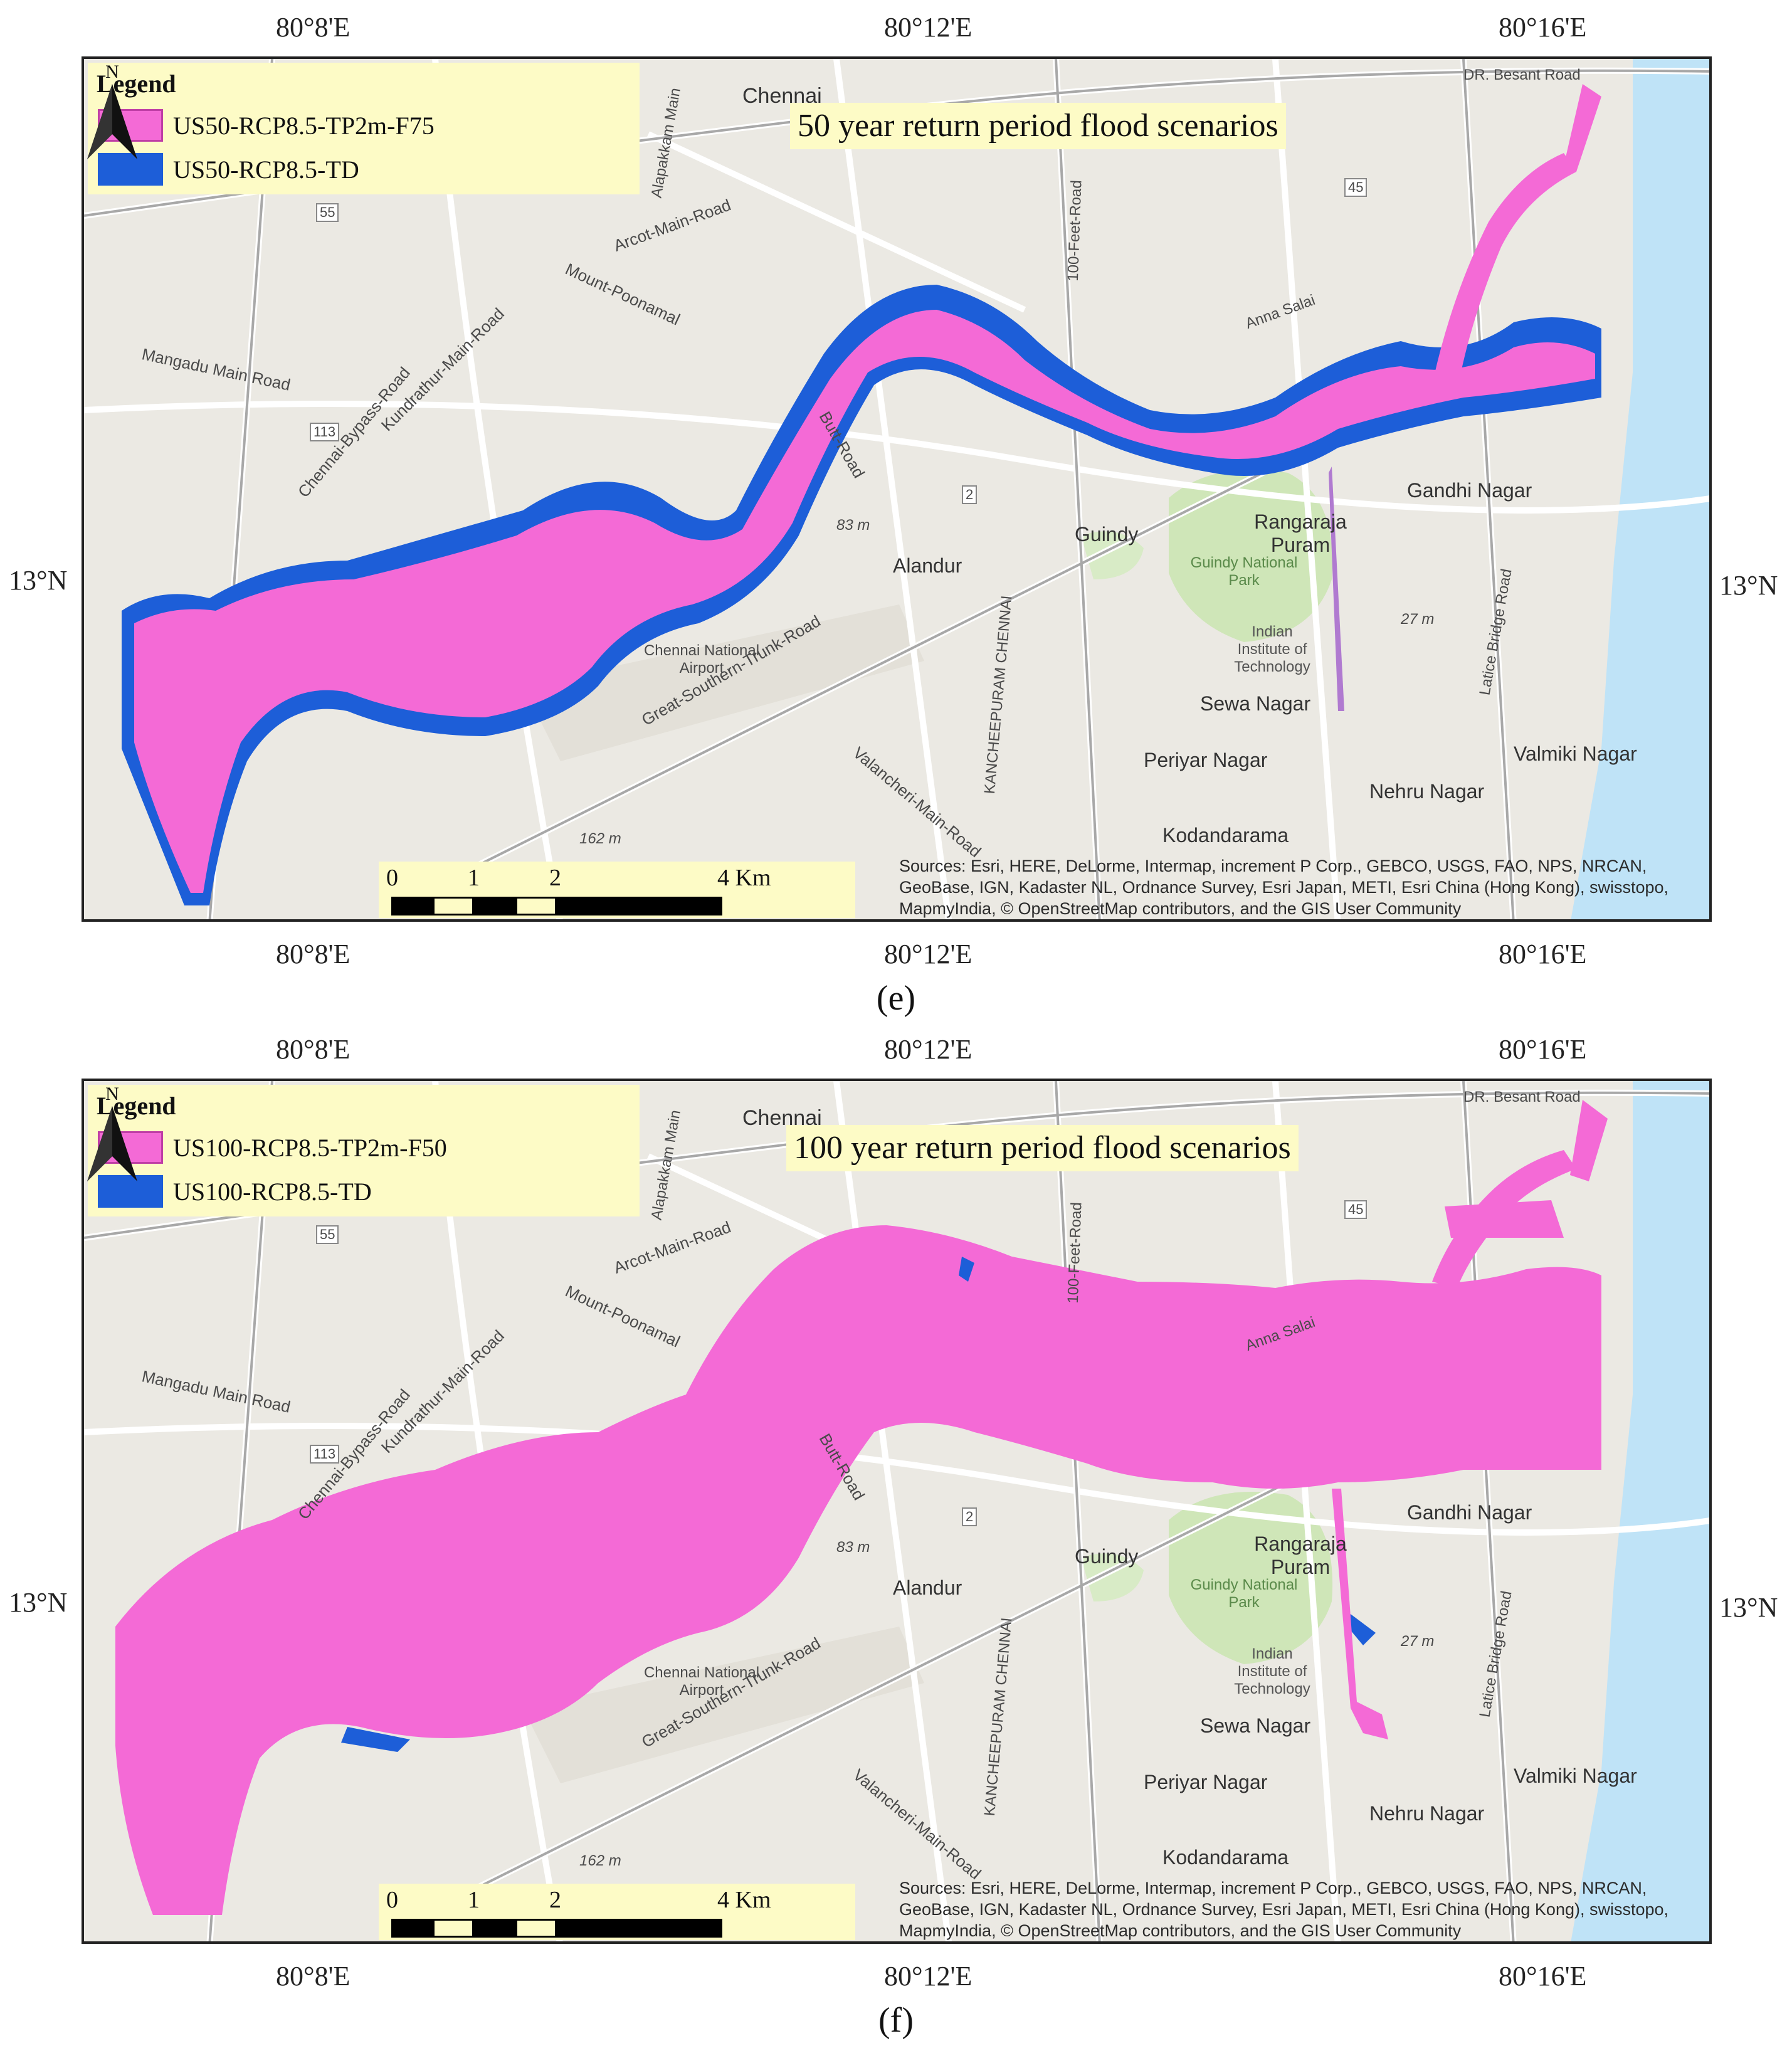 The width and height of the screenshot is (1792, 2063). I want to click on panel-label-e: (e), so click(896, 998).